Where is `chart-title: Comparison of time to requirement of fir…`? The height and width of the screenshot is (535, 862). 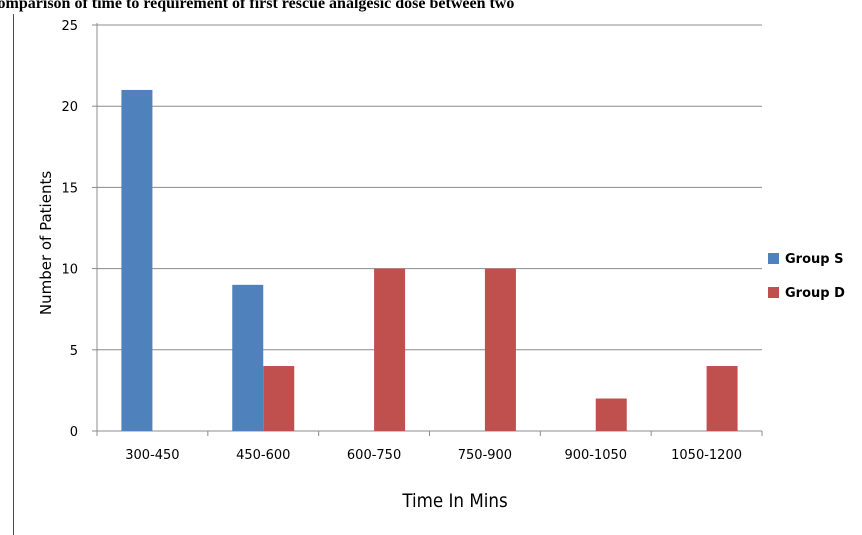 chart-title: Comparison of time to requirement of fir… is located at coordinates (257, 6).